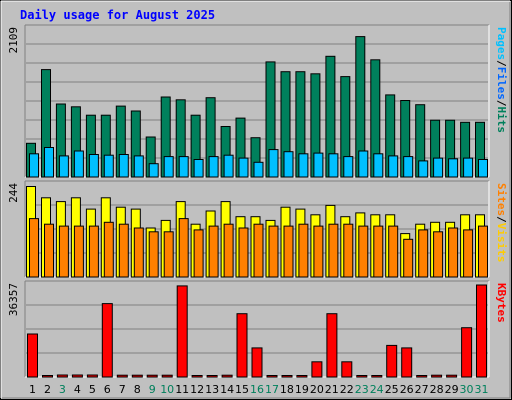  What do you see at coordinates (13, 299) in the screenshot?
I see `max-label-kbytes: 36357` at bounding box center [13, 299].